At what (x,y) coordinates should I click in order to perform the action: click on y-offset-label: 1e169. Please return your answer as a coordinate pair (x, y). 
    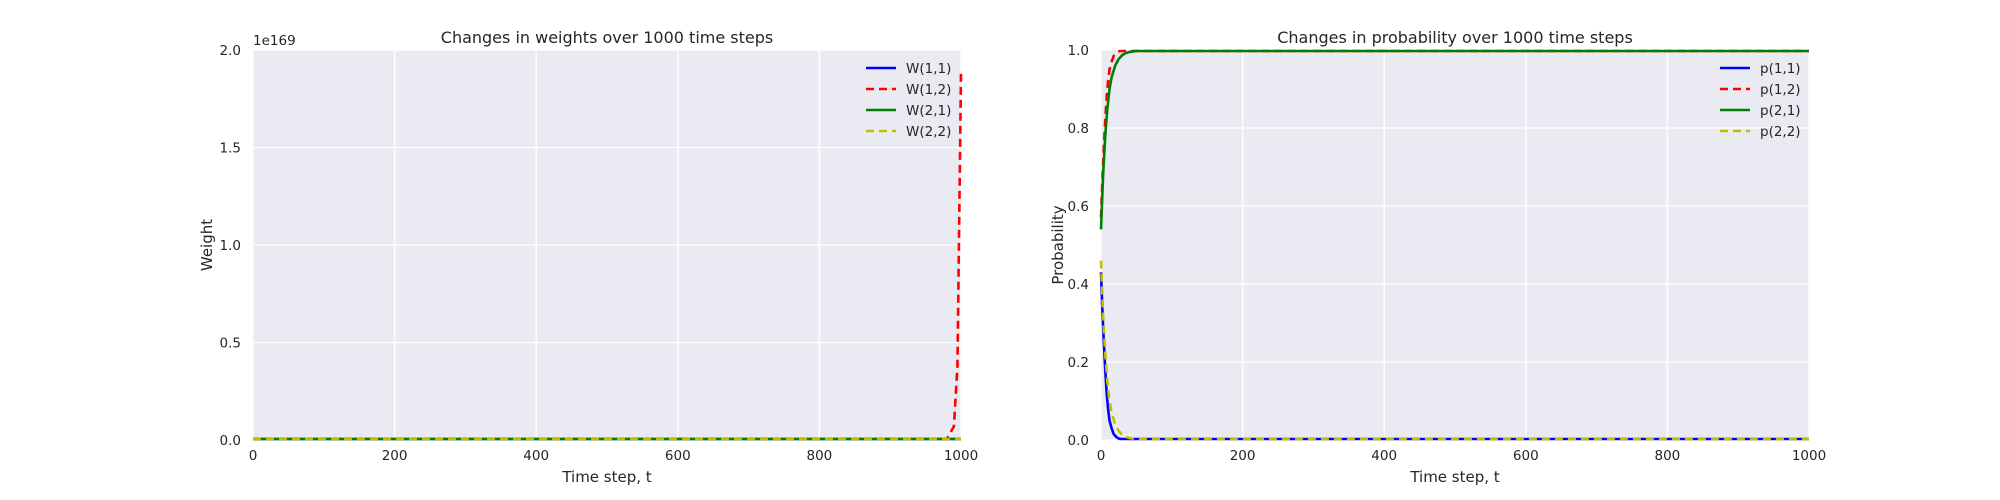
    Looking at the image, I should click on (274, 41).